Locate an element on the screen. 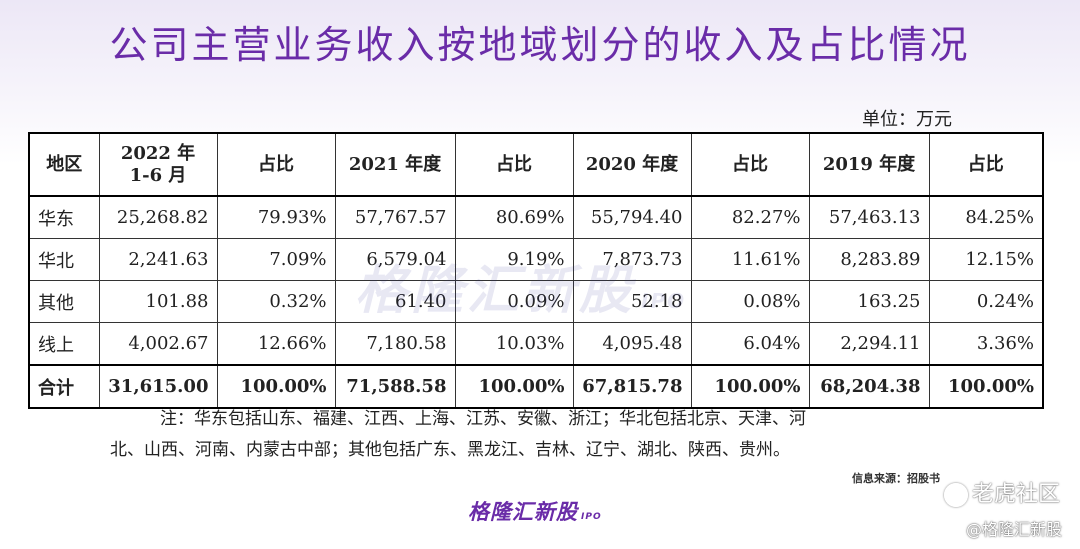  value-cell: 82.27% is located at coordinates (750, 217).